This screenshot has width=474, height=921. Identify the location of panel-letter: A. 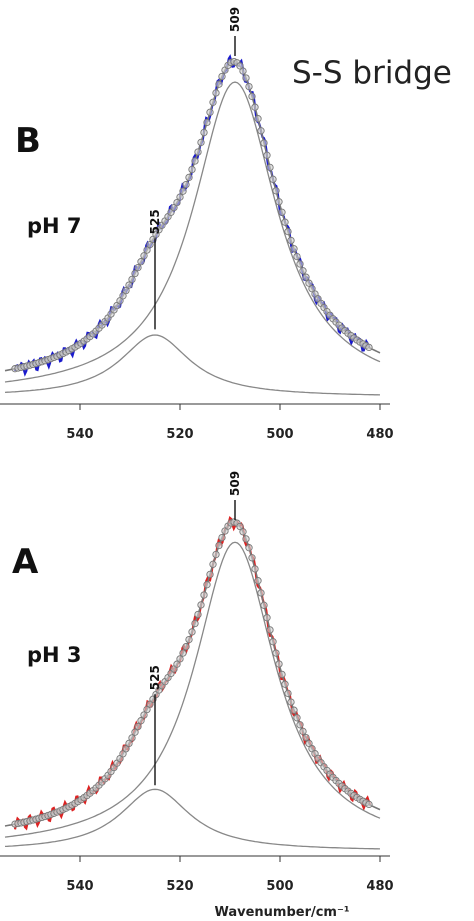
(25, 562).